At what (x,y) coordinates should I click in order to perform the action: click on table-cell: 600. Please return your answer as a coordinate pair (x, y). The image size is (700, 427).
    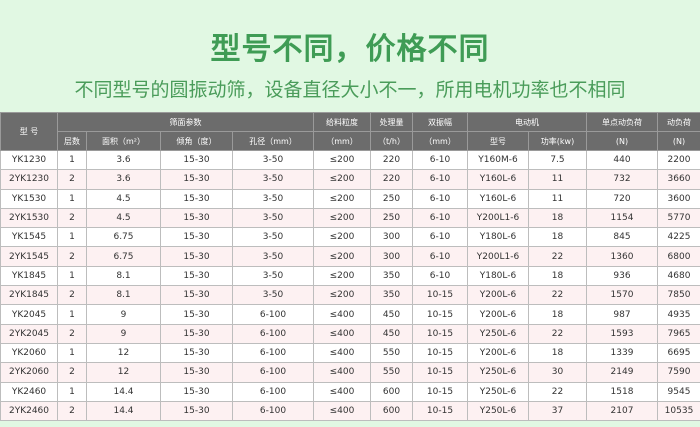
    Looking at the image, I should click on (391, 391).